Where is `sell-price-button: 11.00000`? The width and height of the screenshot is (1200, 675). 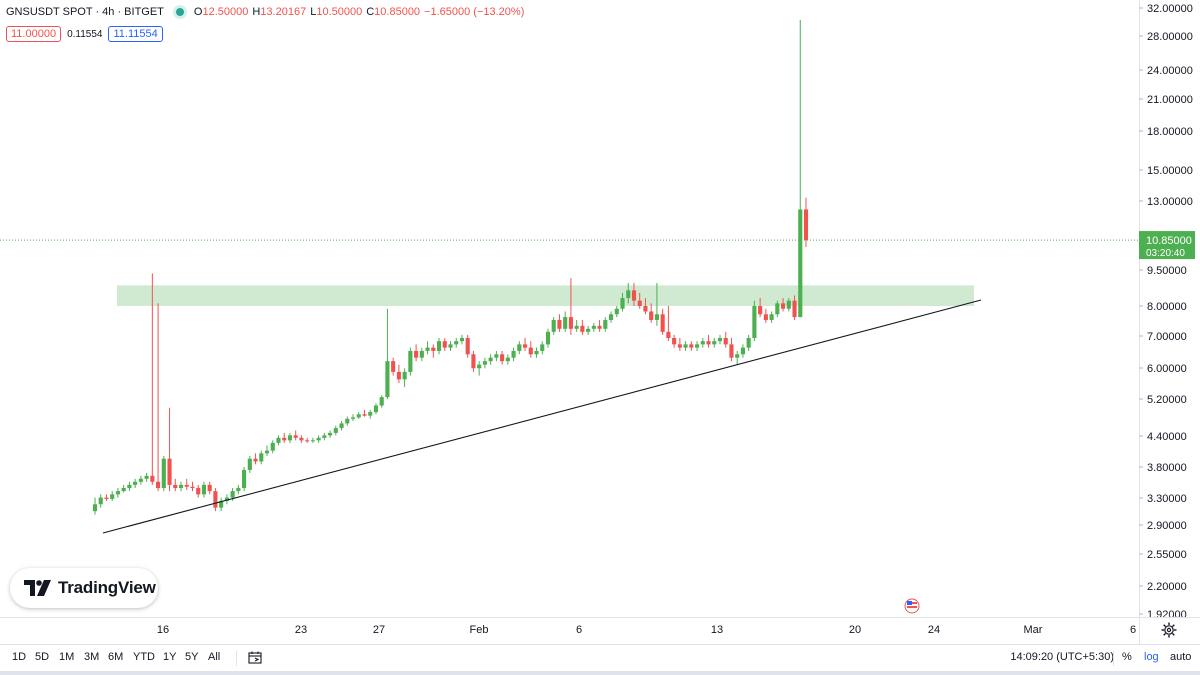 sell-price-button: 11.00000 is located at coordinates (34, 34).